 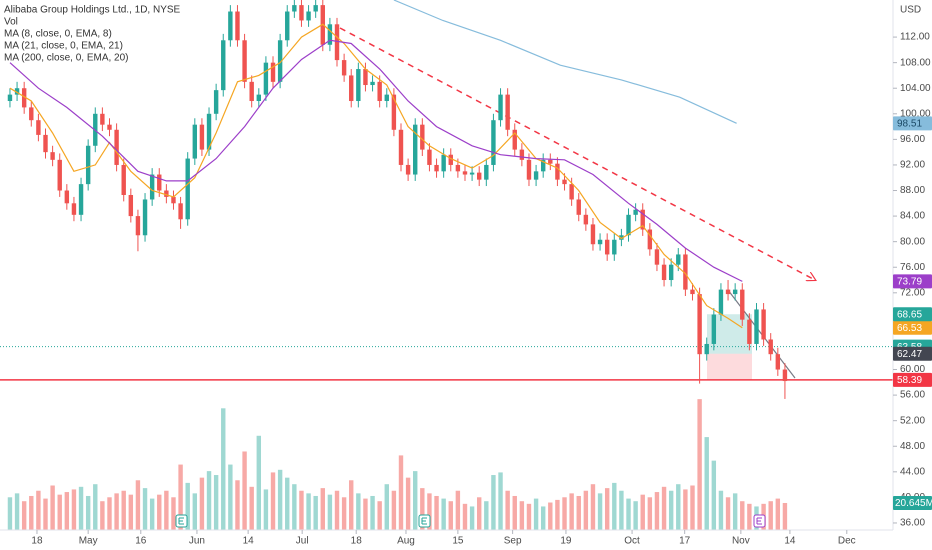 What do you see at coordinates (912, 267) in the screenshot?
I see `y-tick-label: 76.00` at bounding box center [912, 267].